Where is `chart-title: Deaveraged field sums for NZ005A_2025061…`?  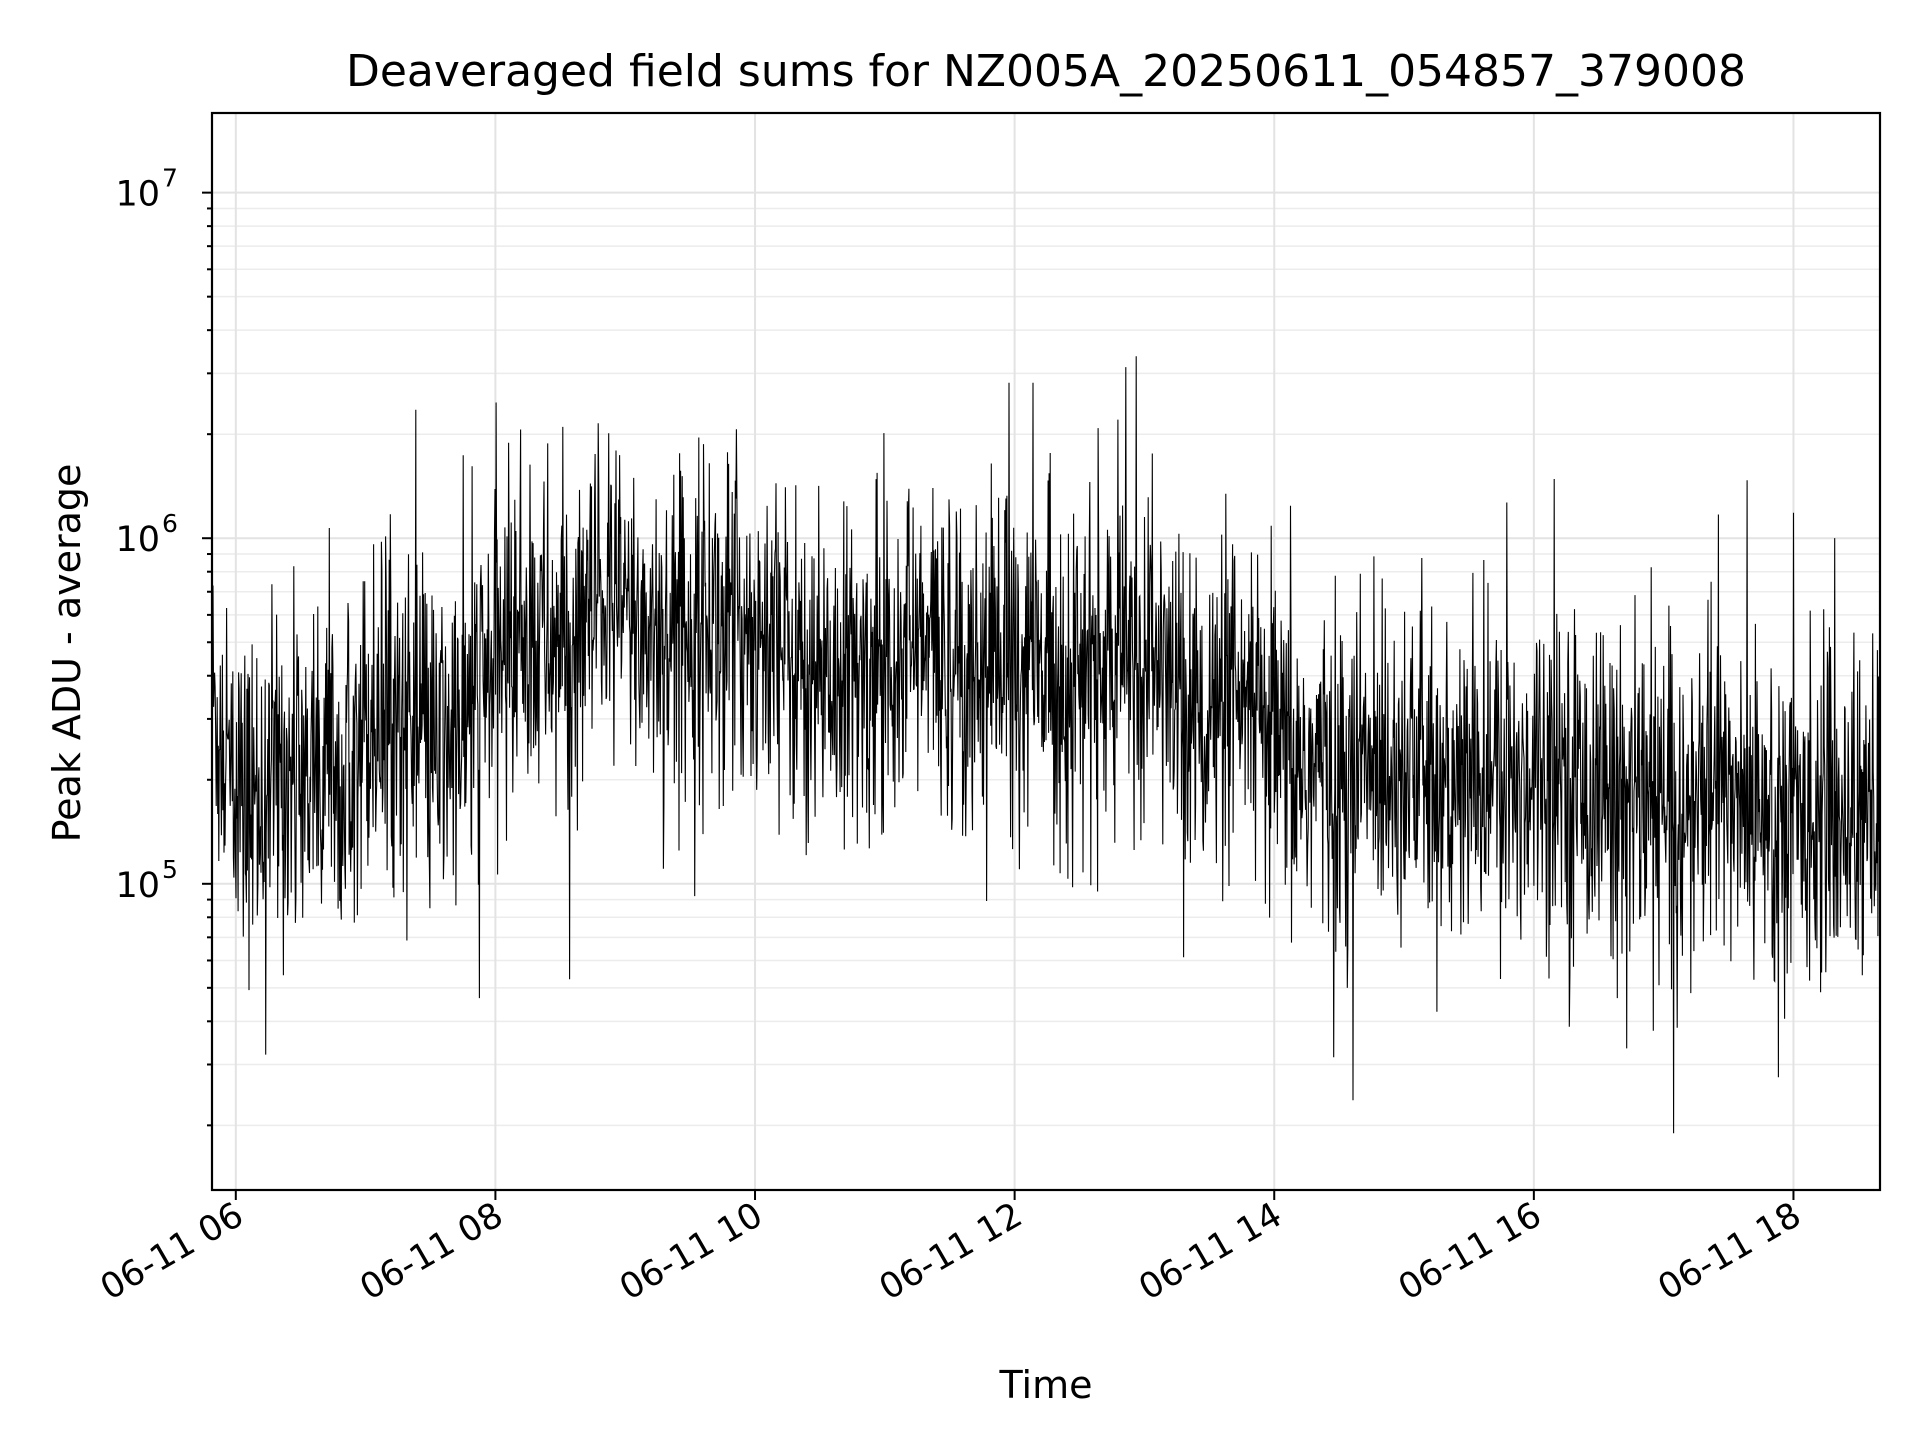 chart-title: Deaveraged field sums for NZ005A_2025061… is located at coordinates (1046, 71).